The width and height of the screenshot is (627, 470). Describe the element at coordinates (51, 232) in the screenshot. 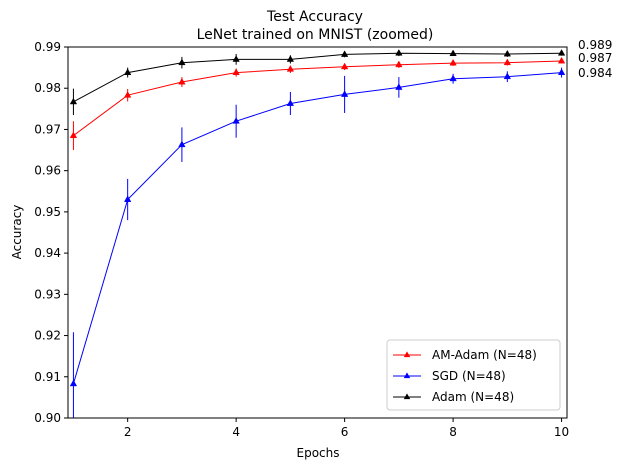

I see `y-axis: 0.90 0.91 0.92 0.93 0.94 0.95 0.96 0.97 0.98 0.99` at that location.